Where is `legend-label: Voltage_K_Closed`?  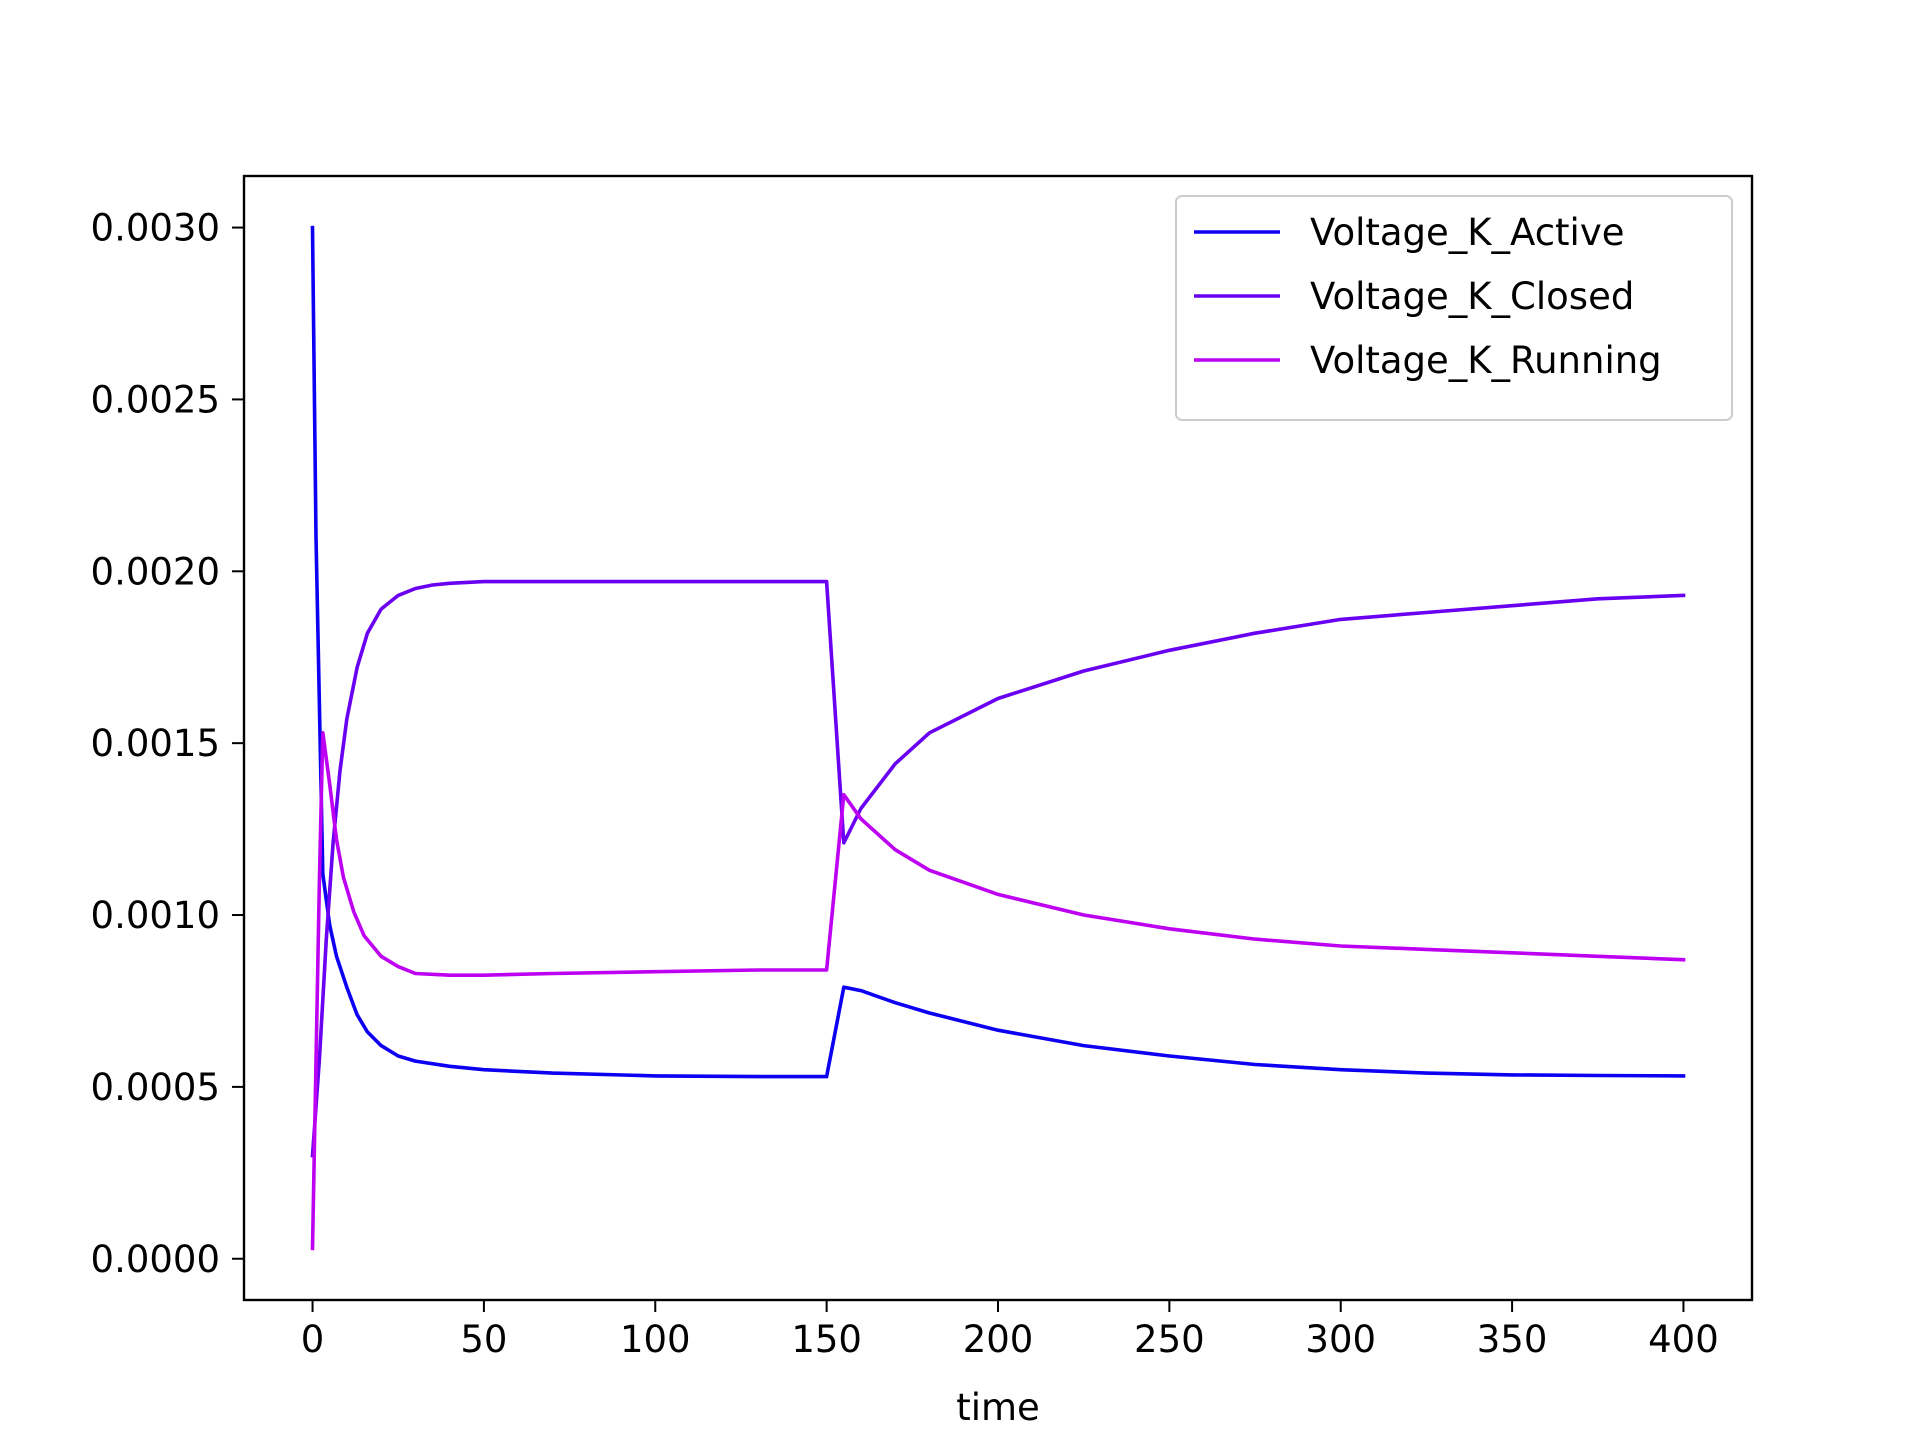
legend-label: Voltage_K_Closed is located at coordinates (1472, 296).